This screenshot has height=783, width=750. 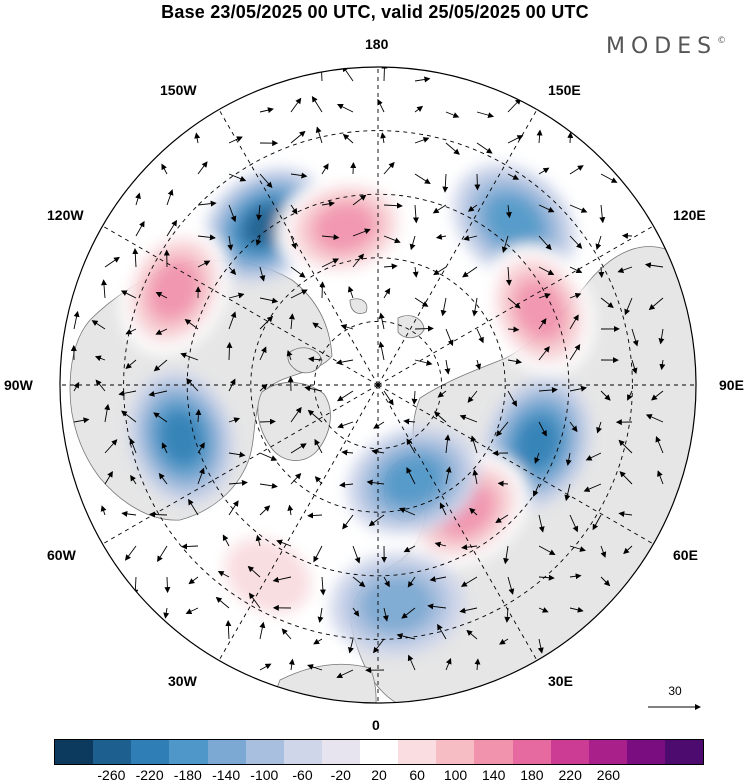 What do you see at coordinates (18, 385) in the screenshot?
I see `lon-label-90w: 90W` at bounding box center [18, 385].